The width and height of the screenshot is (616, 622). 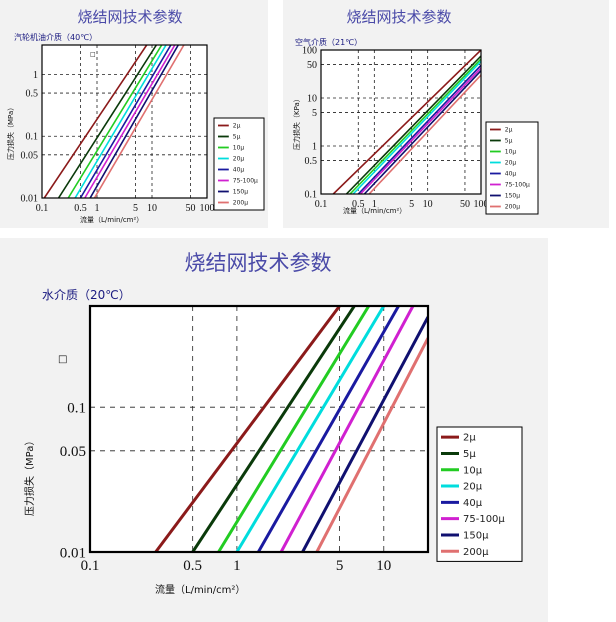 I want to click on x-tick-label: 50, so click(x=190, y=208).